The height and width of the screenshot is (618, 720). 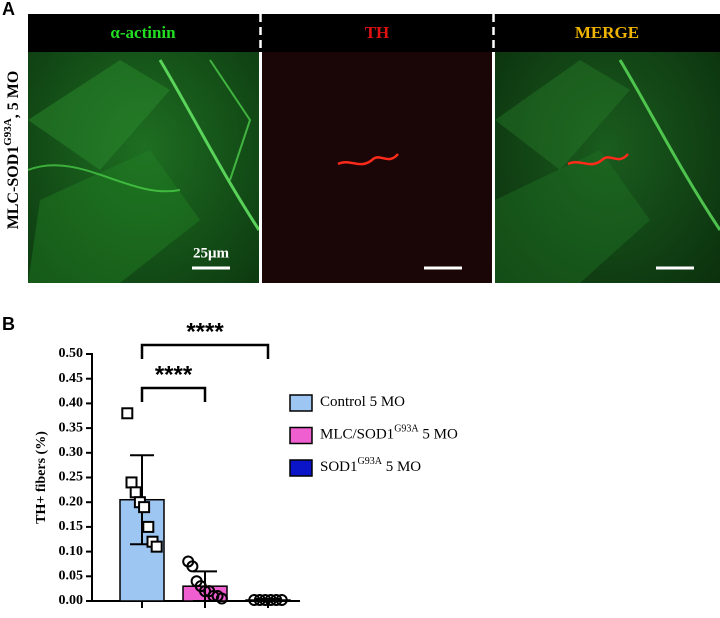 I want to click on y-tick-label: 0.25, so click(x=71, y=477).